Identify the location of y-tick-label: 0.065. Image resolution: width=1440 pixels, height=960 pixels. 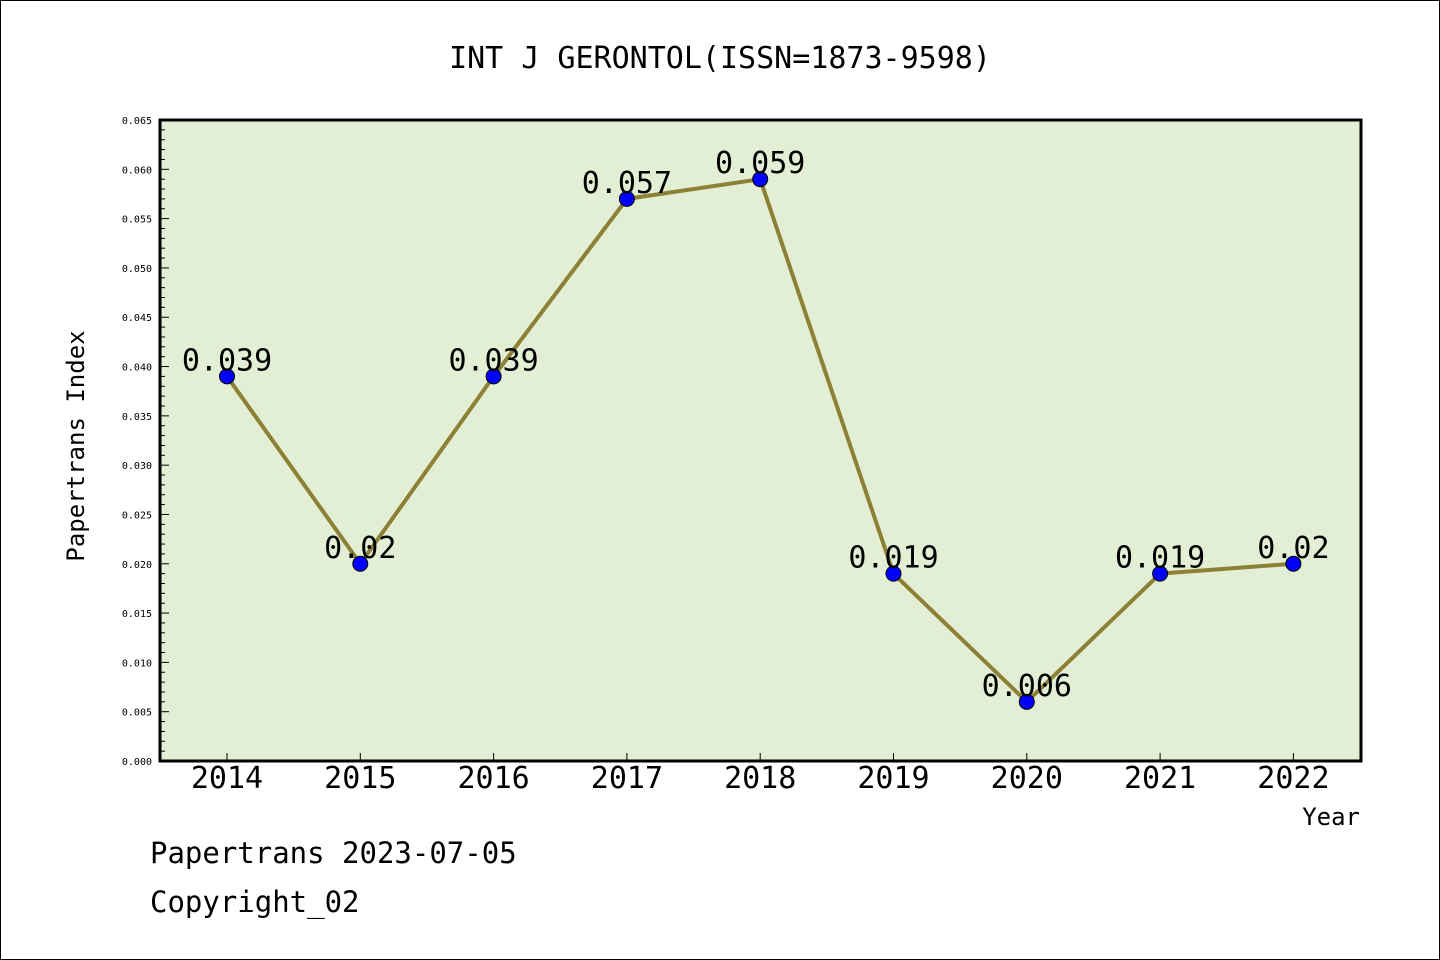
(137, 121).